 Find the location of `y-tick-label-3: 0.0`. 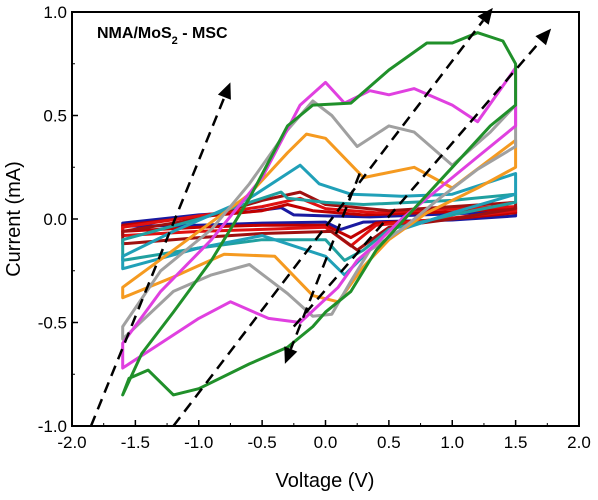

y-tick-label-3: 0.0 is located at coordinates (55, 219).